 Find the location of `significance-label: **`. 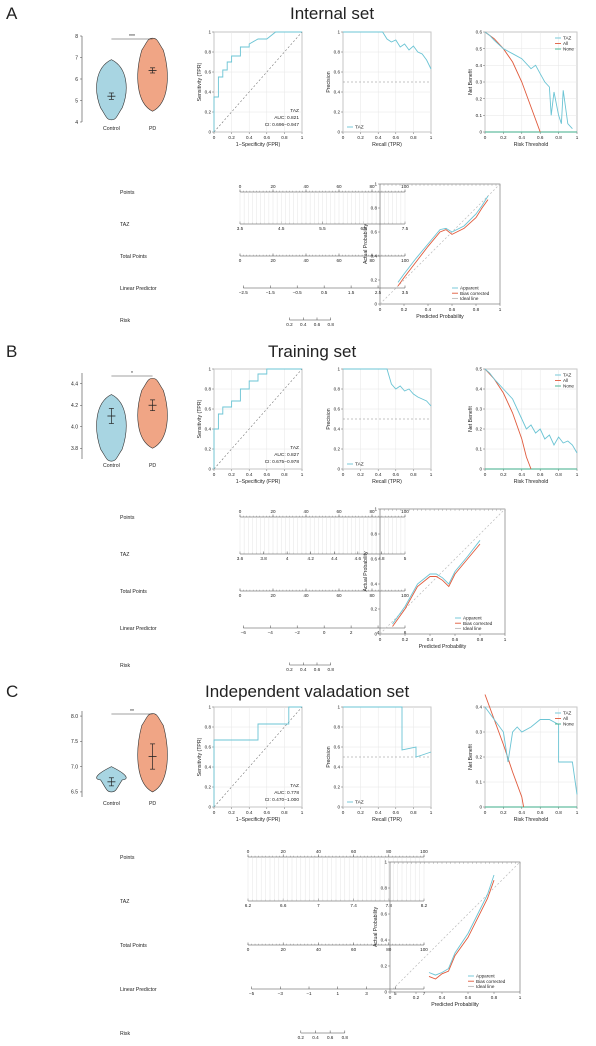

significance-label: ** is located at coordinates (132, 712).